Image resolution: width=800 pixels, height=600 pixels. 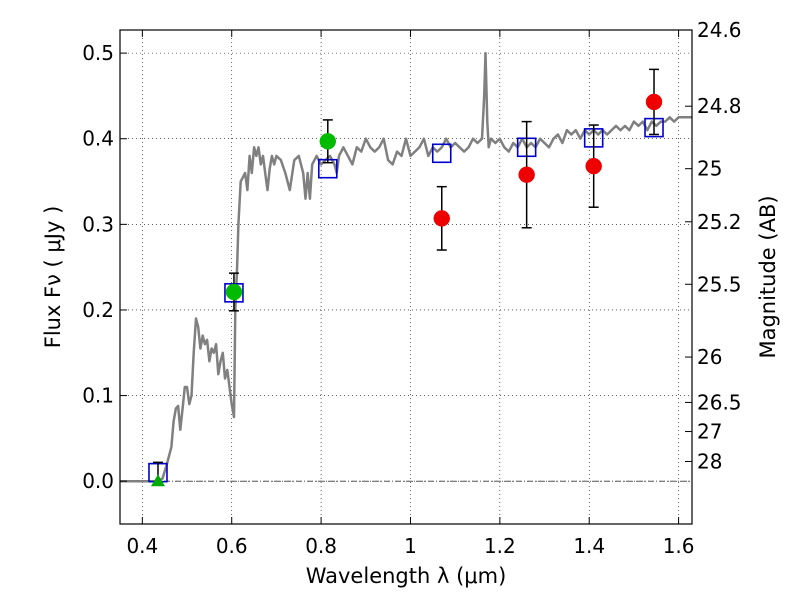 What do you see at coordinates (98, 139) in the screenshot?
I see `y-tick-label: 0.4` at bounding box center [98, 139].